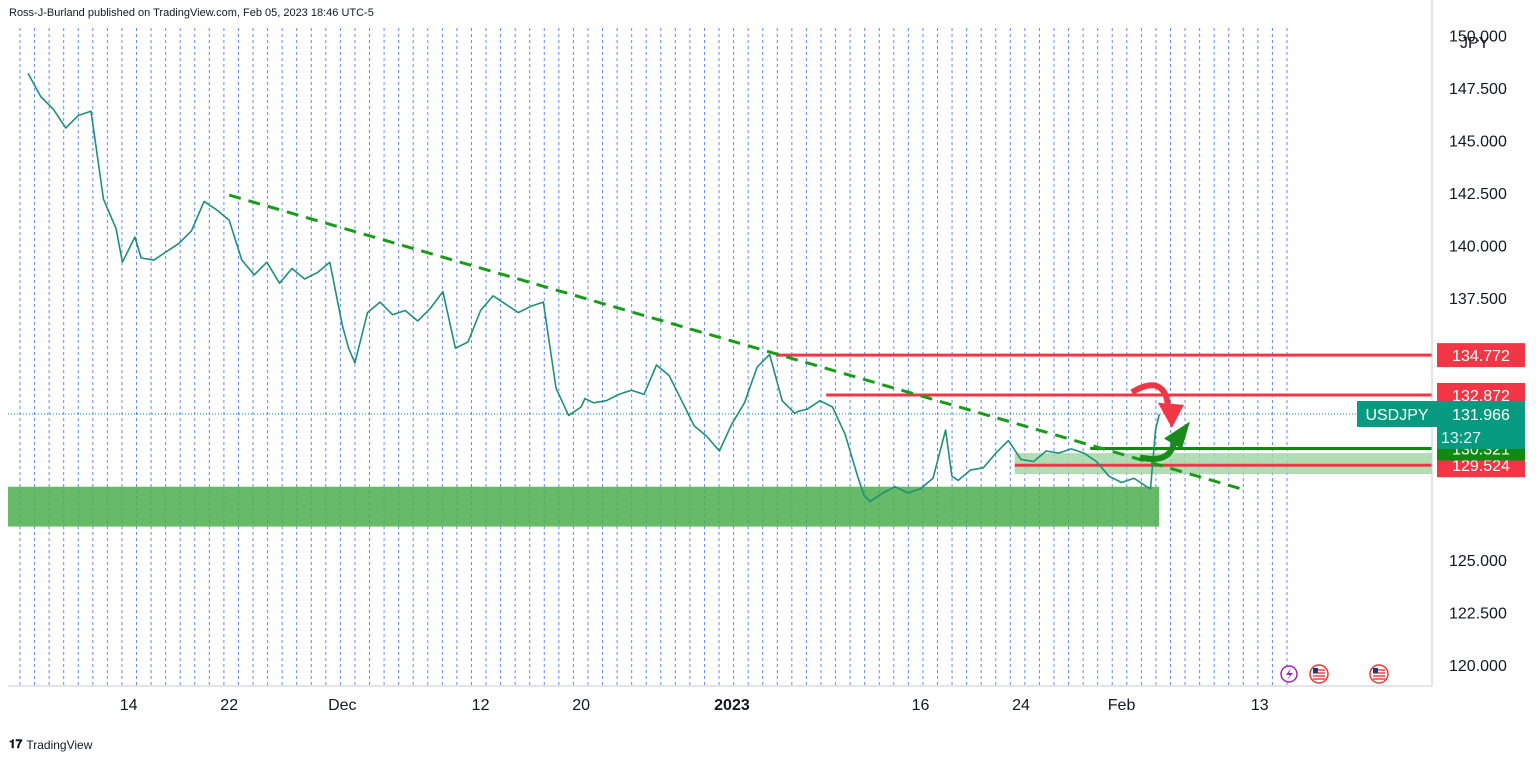 Image resolution: width=1536 pixels, height=759 pixels. I want to click on y-tick-label: 122.500, so click(1478, 614).